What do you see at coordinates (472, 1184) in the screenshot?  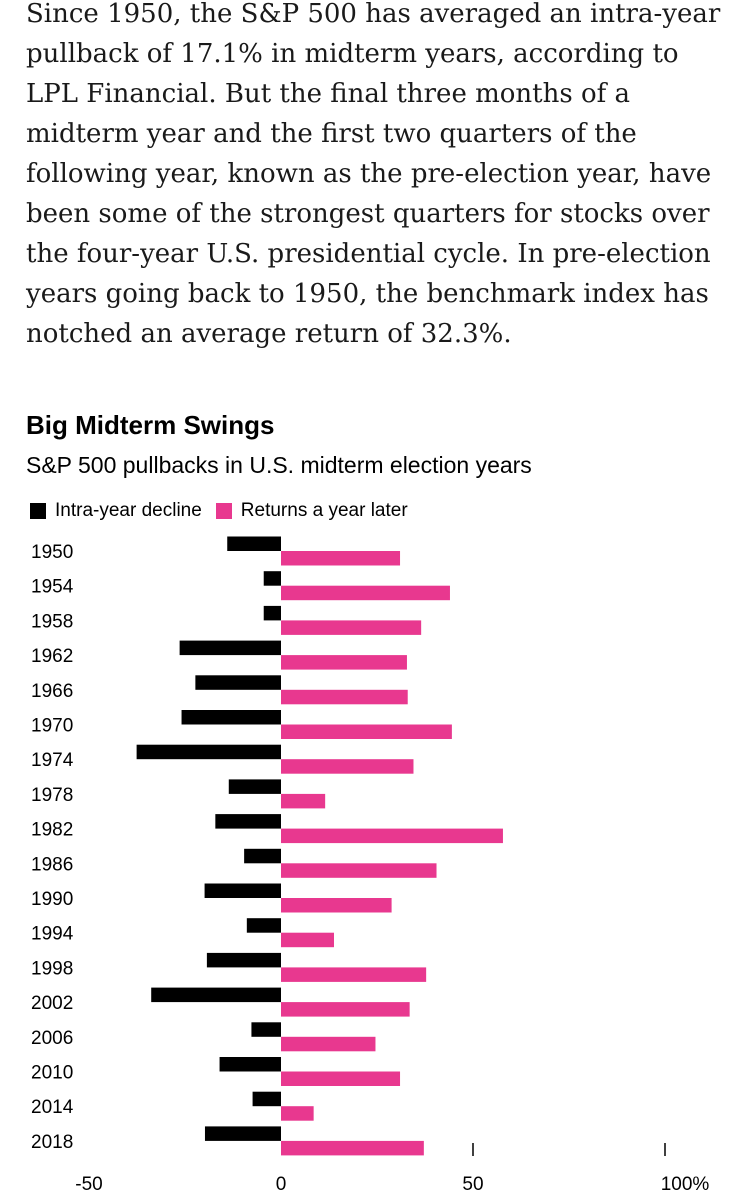 I see `x-tick-label: 50` at bounding box center [472, 1184].